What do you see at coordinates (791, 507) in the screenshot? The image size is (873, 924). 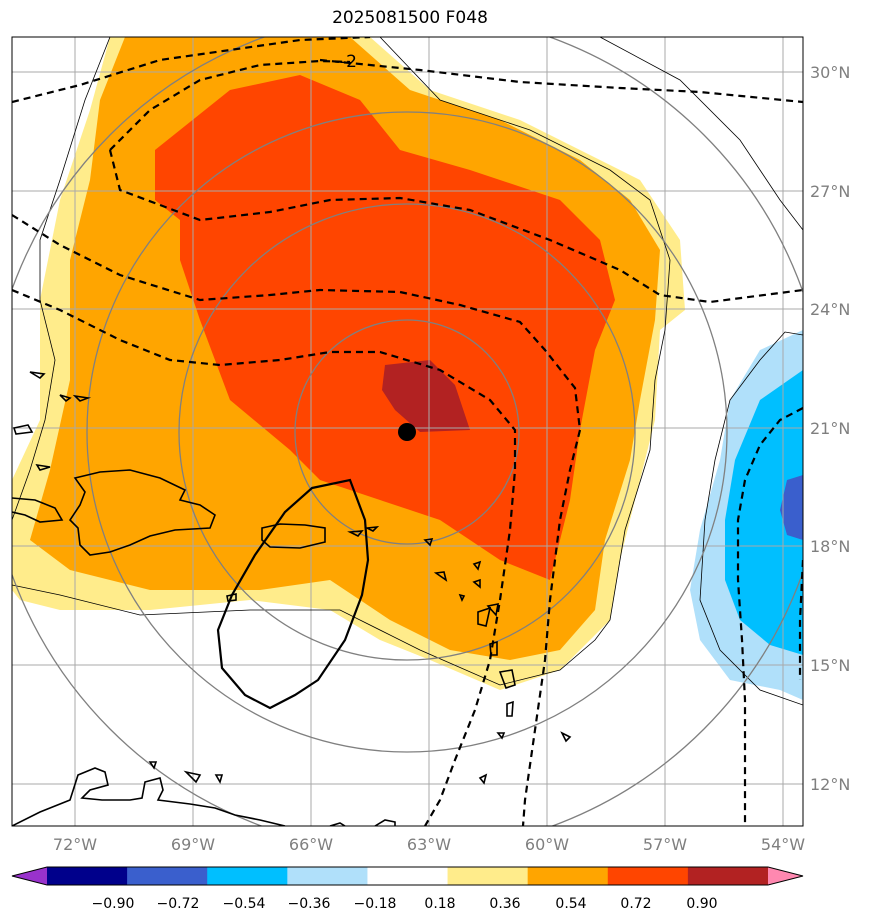 I see `shade-neg-0.54` at bounding box center [791, 507].